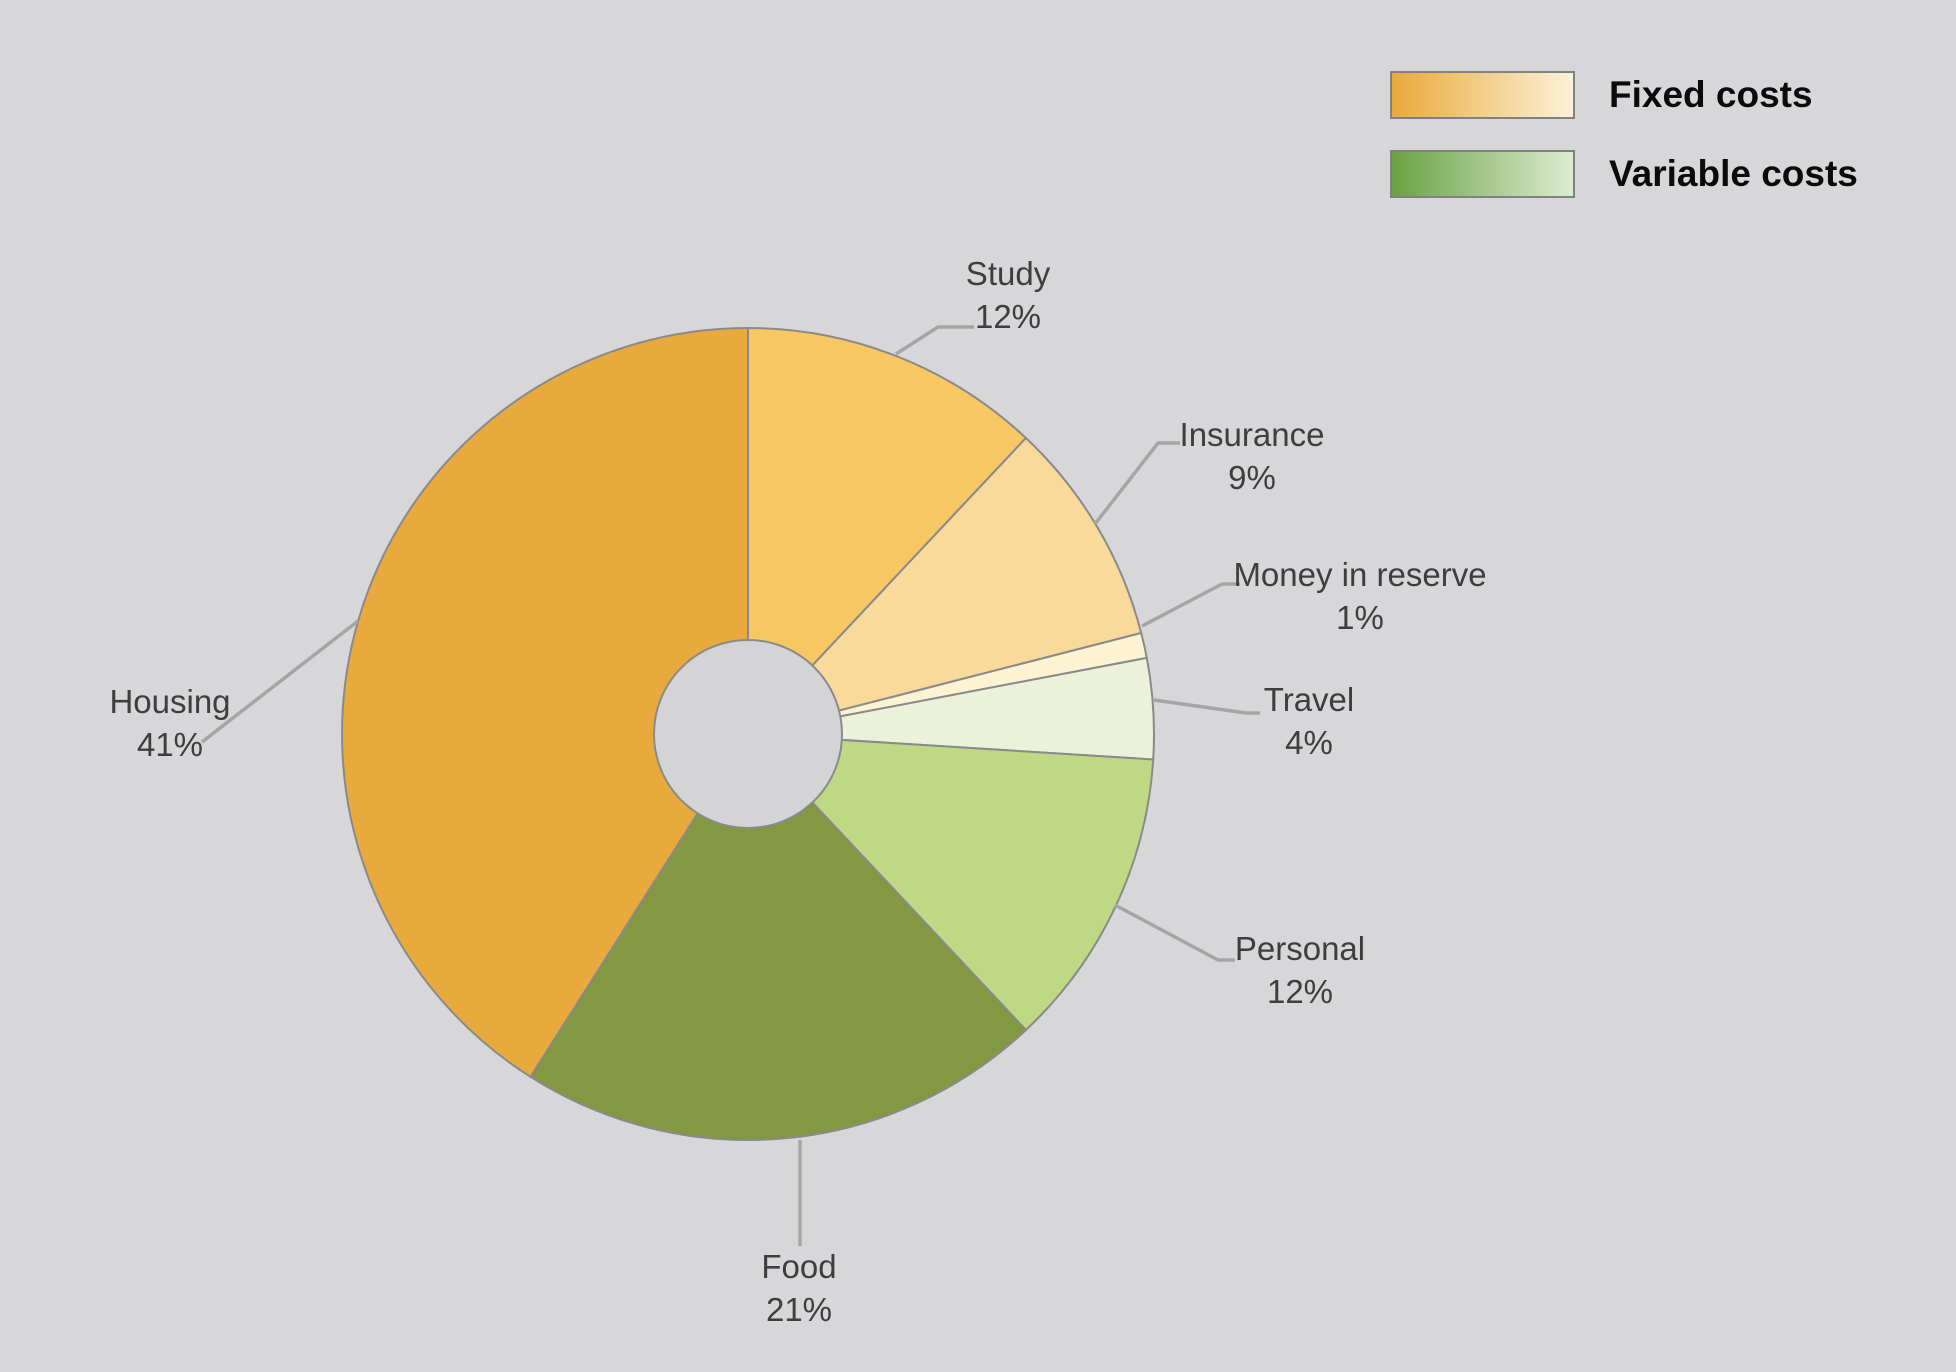 This screenshot has width=1956, height=1372. What do you see at coordinates (1360, 574) in the screenshot?
I see `slice-name: Money in reserve` at bounding box center [1360, 574].